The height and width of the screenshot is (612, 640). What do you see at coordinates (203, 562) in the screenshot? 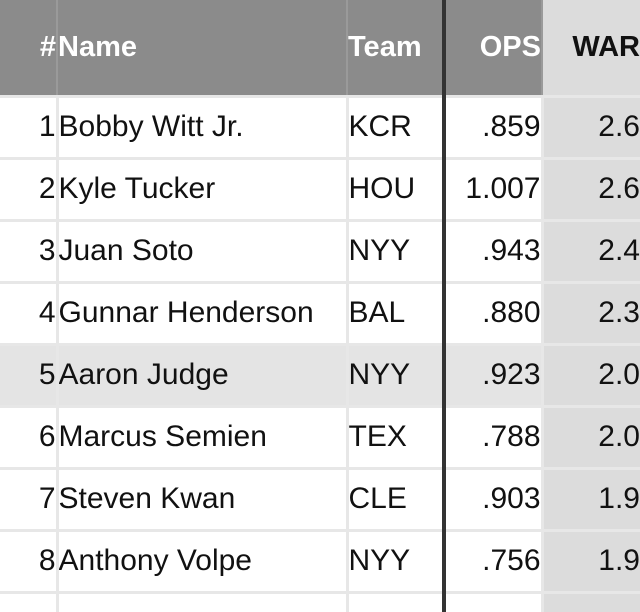
I see `cell-name: Anthony Volpe` at bounding box center [203, 562].